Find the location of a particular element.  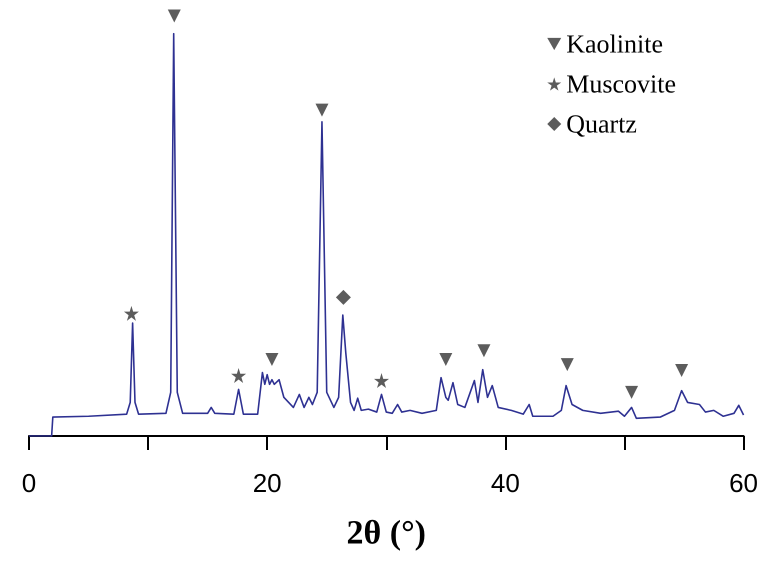

x-tick-label: 40 is located at coordinates (505, 483).